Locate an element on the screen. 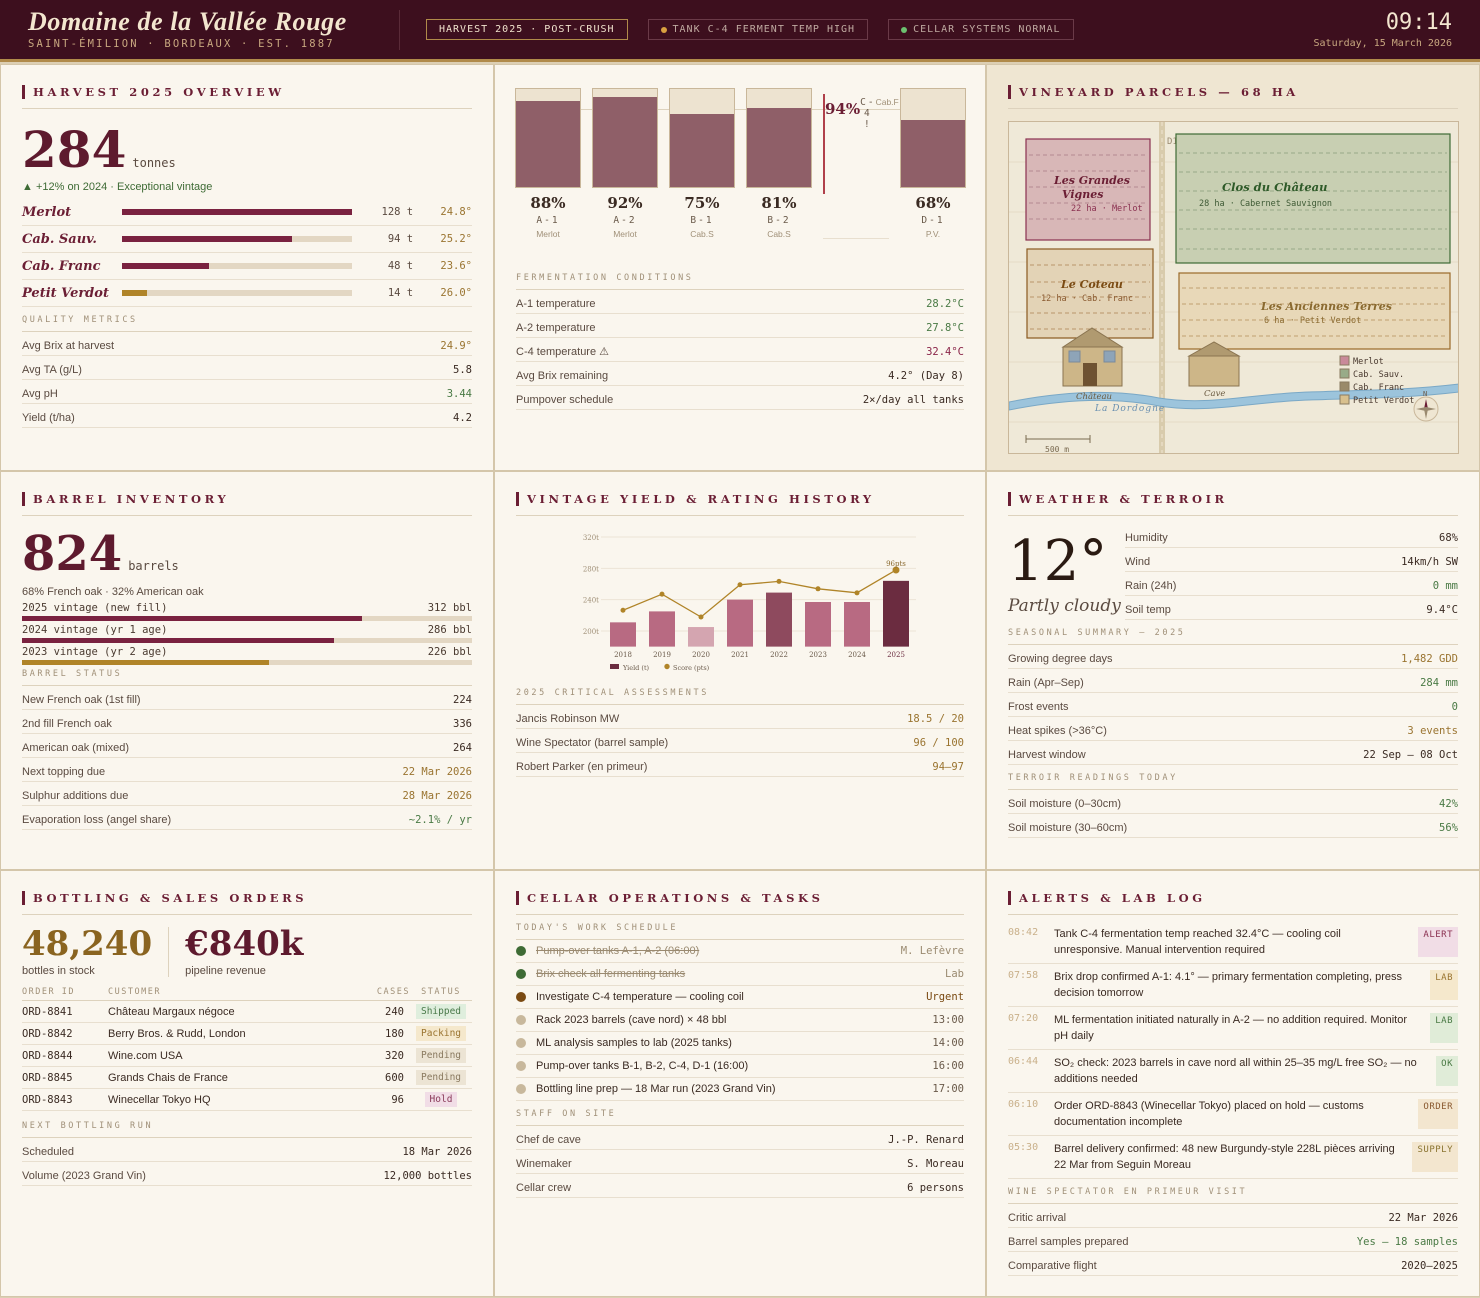  score-point is located at coordinates (662, 594).